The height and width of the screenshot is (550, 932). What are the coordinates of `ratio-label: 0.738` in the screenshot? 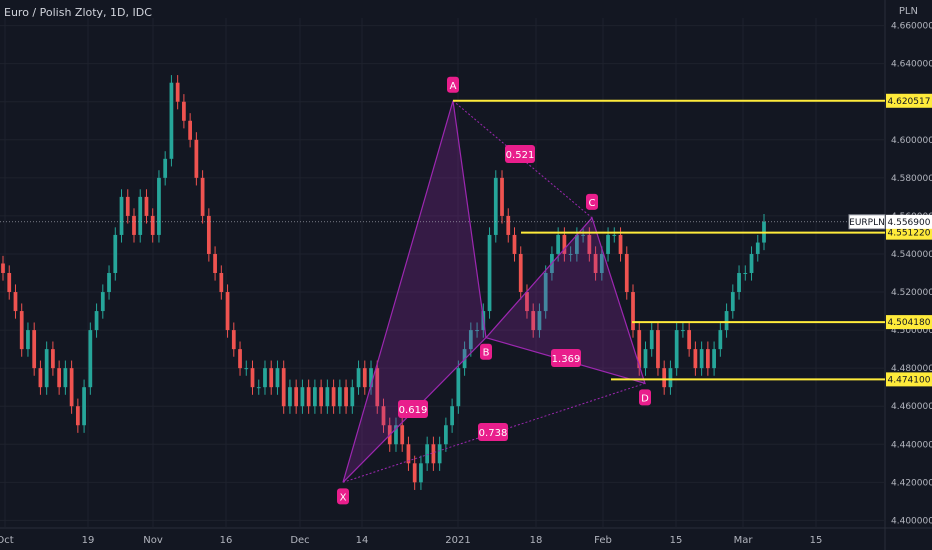 It's located at (493, 433).